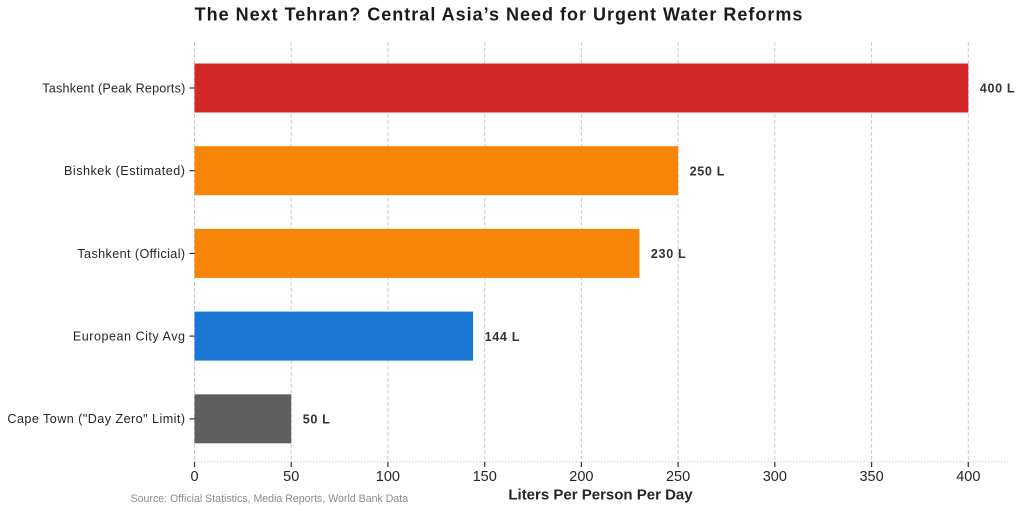  What do you see at coordinates (668, 254) in the screenshot?
I see `svg-text: 230 L` at bounding box center [668, 254].